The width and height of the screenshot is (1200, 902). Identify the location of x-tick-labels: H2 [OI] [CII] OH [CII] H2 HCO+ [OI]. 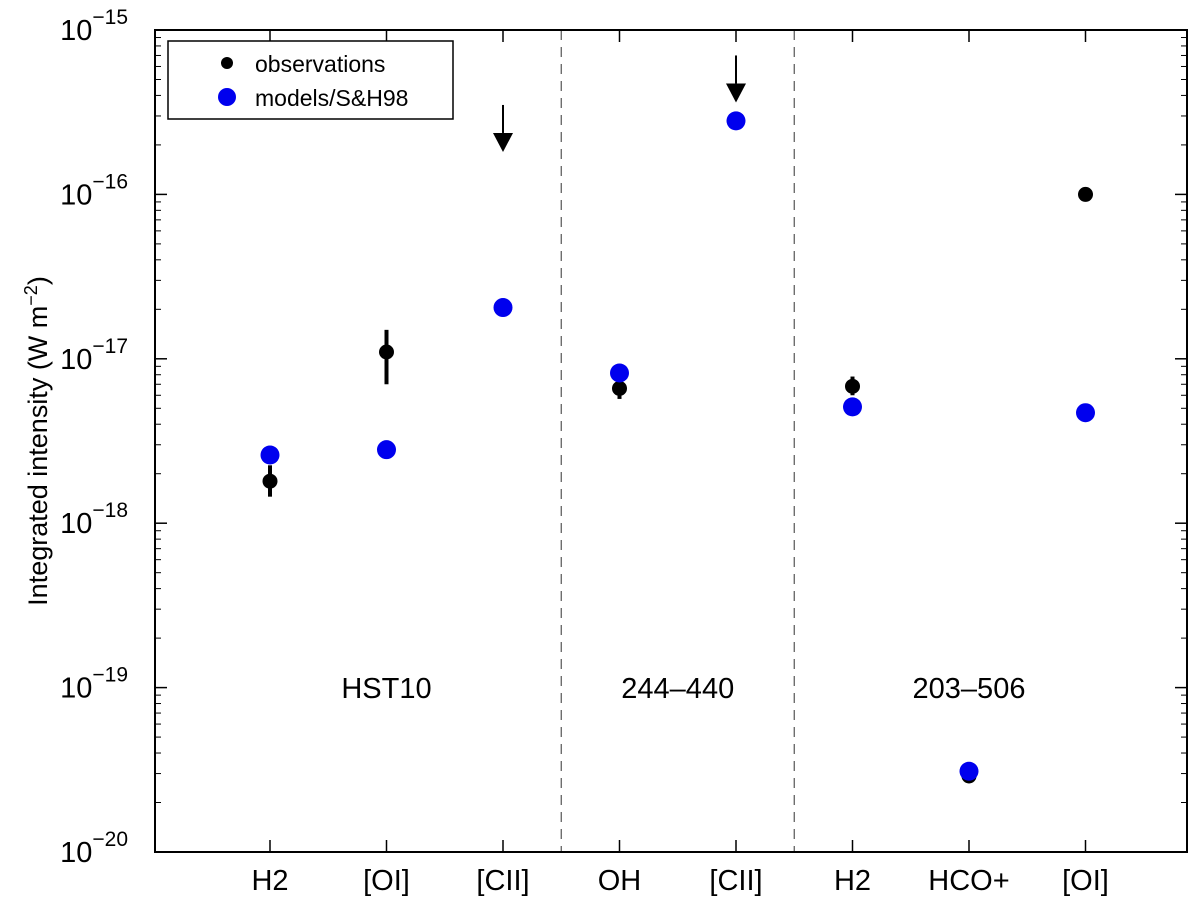
(679, 881).